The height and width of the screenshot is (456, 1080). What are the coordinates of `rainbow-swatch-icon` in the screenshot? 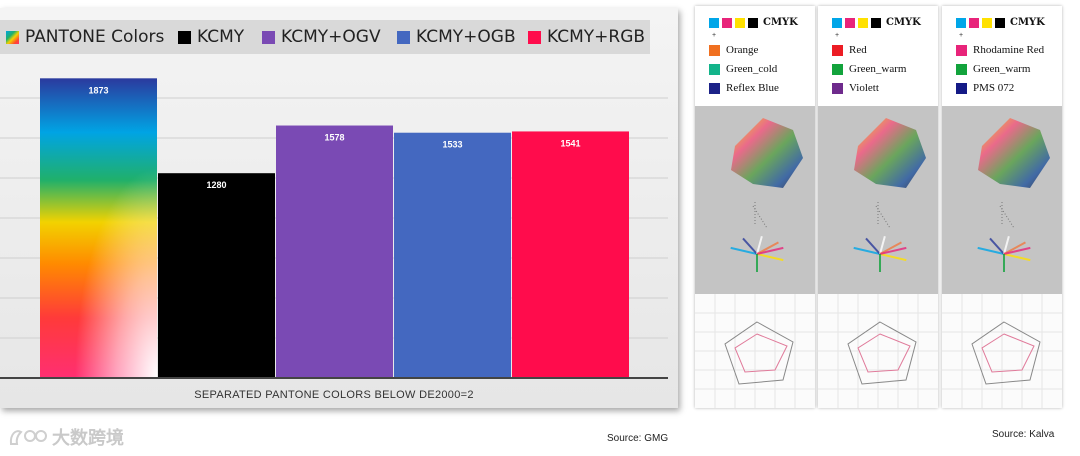 It's located at (12, 37).